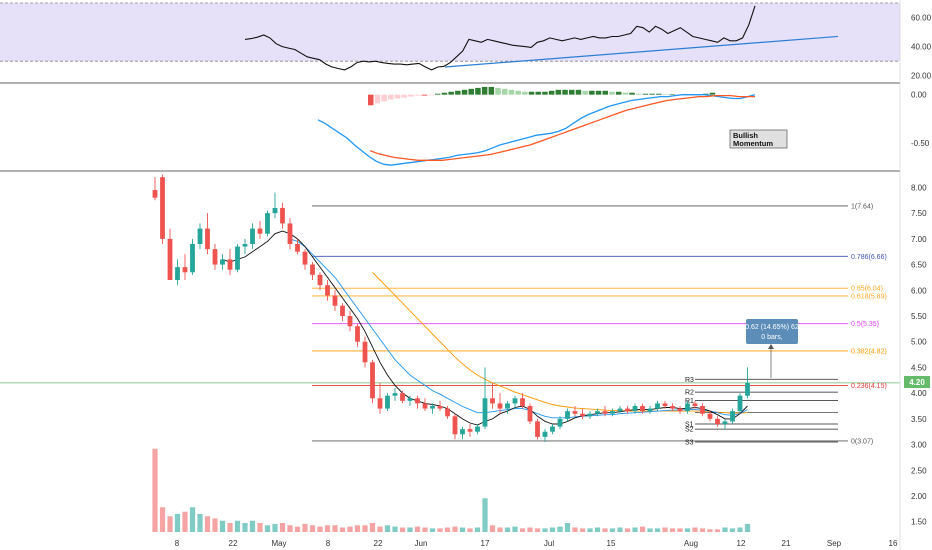 The height and width of the screenshot is (550, 932). Describe the element at coordinates (450, 32) in the screenshot. I see `rsi-band` at that location.